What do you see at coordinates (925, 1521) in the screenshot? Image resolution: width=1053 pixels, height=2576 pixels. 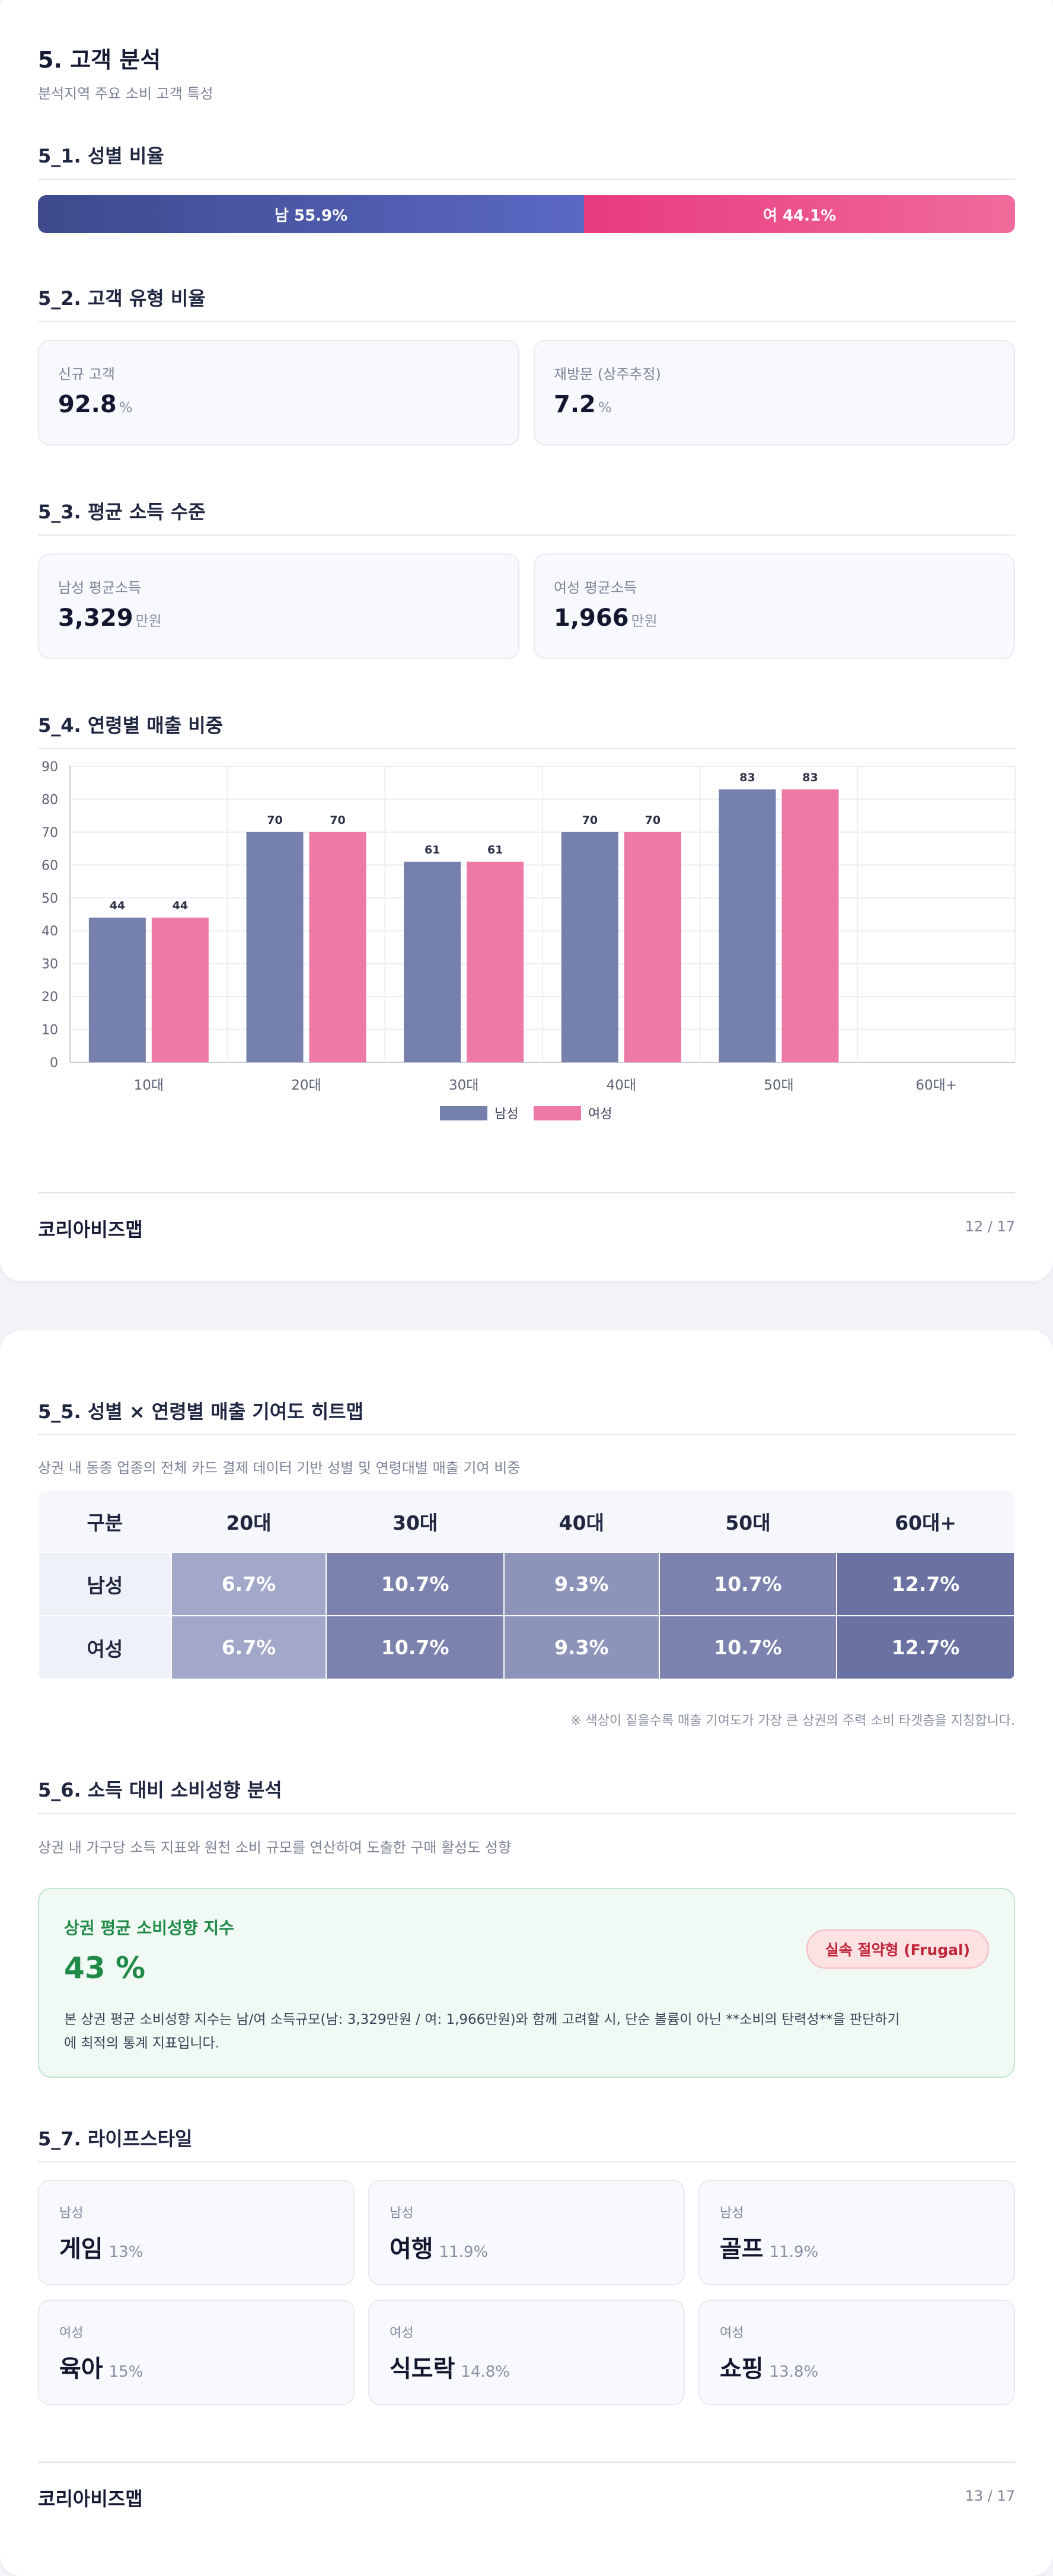 I see `heatmap-column-header: 60대+` at bounding box center [925, 1521].